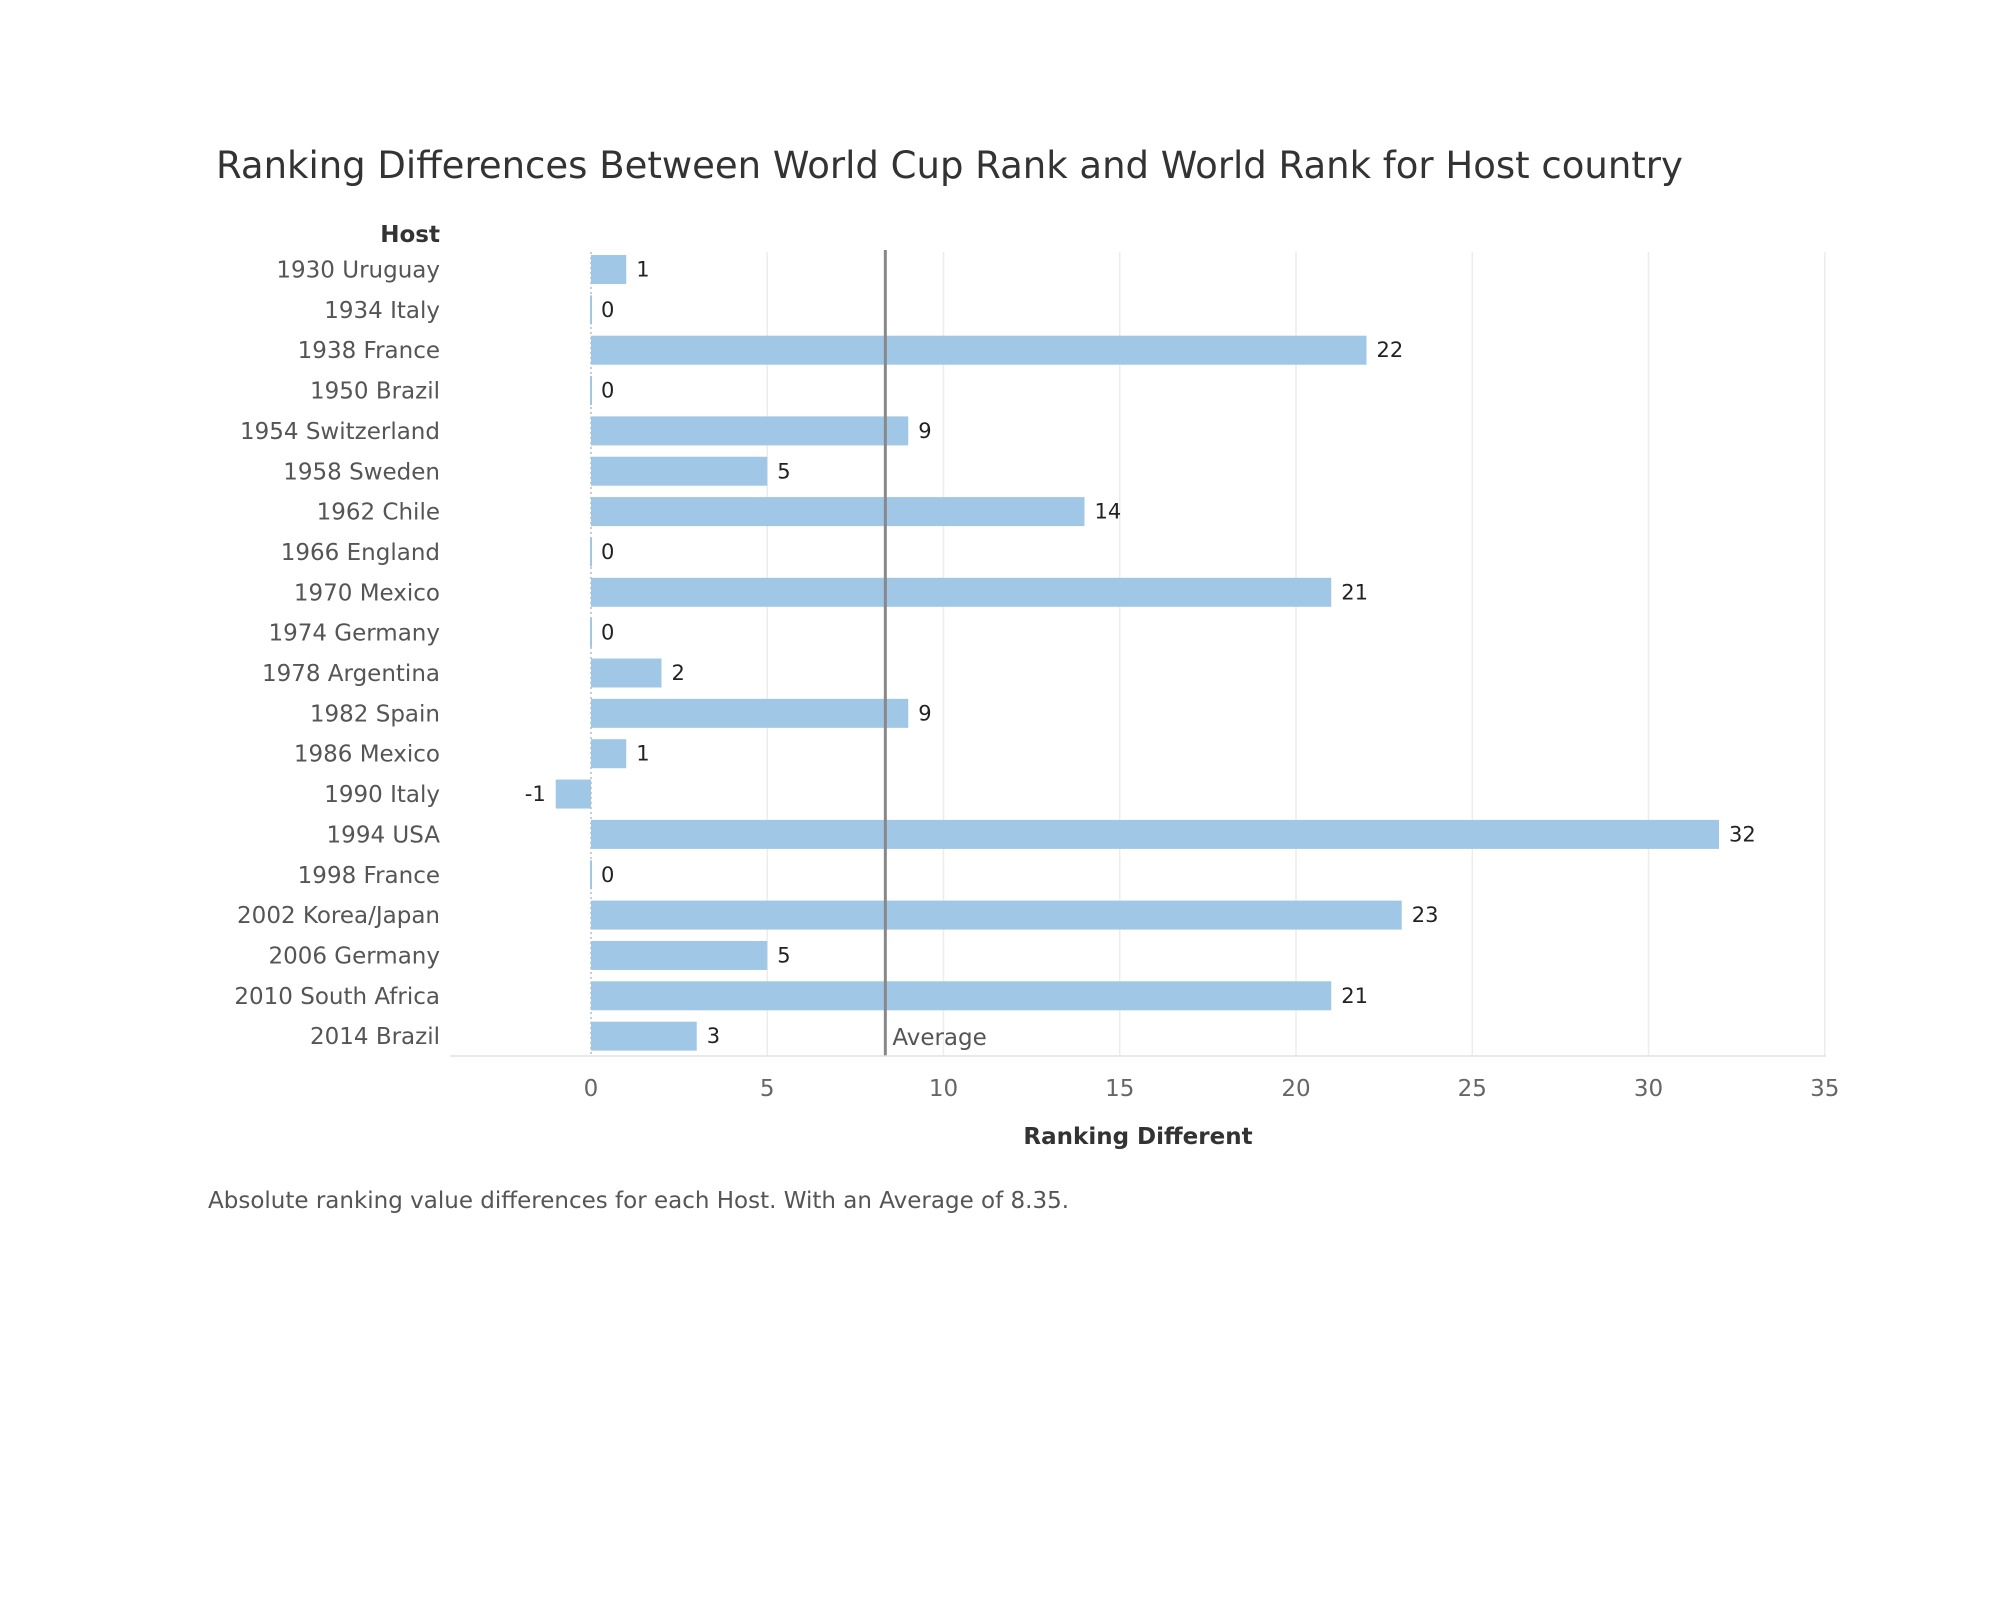 The height and width of the screenshot is (1600, 2000). I want to click on x-tick-label: 5, so click(767, 1089).